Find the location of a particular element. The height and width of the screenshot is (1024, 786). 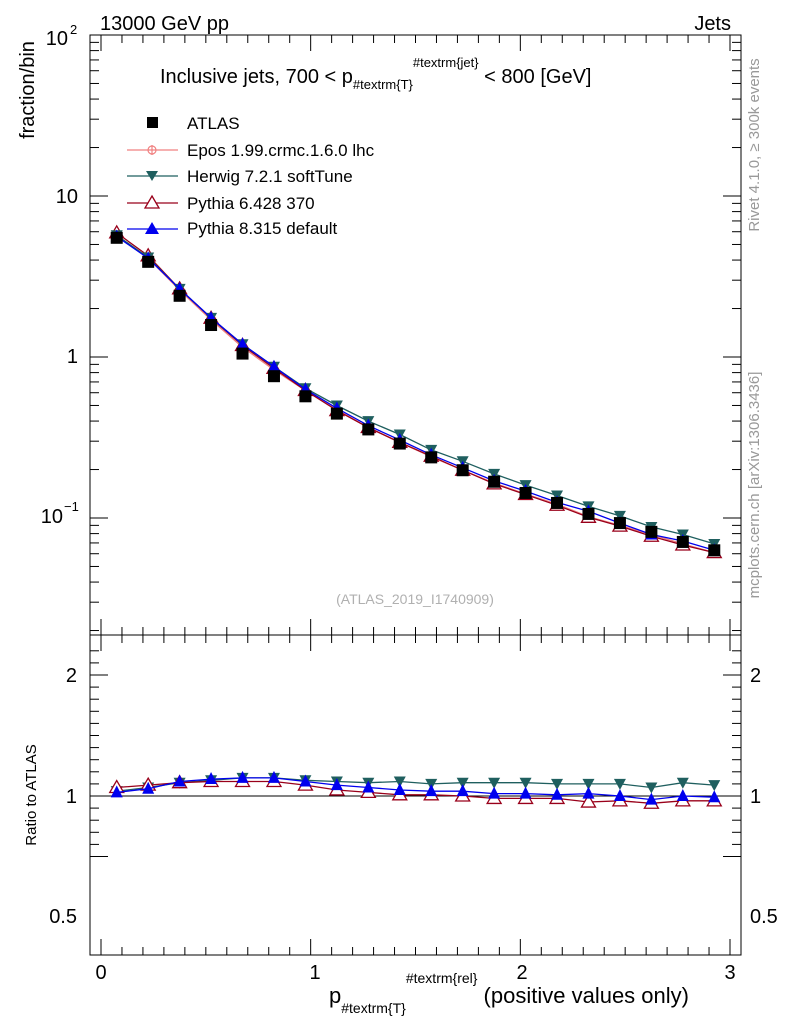

ratio-tick-0p5-right: 0.5 is located at coordinates (764, 917).